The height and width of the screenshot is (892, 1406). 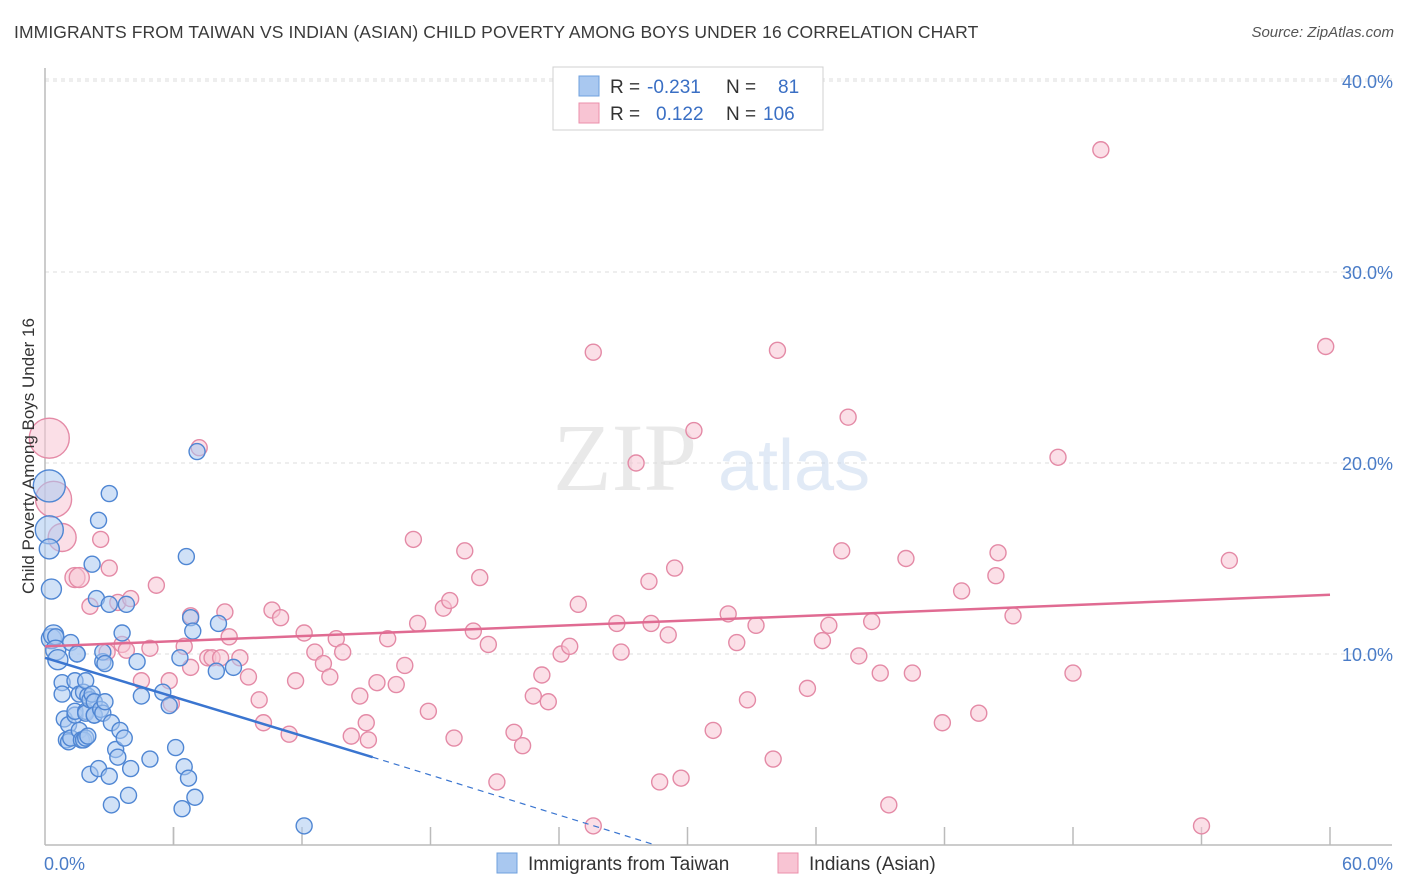 What do you see at coordinates (716, 863) in the screenshot?
I see `series-legend: Immigrants from Taiwan Indians (Asian)` at bounding box center [716, 863].